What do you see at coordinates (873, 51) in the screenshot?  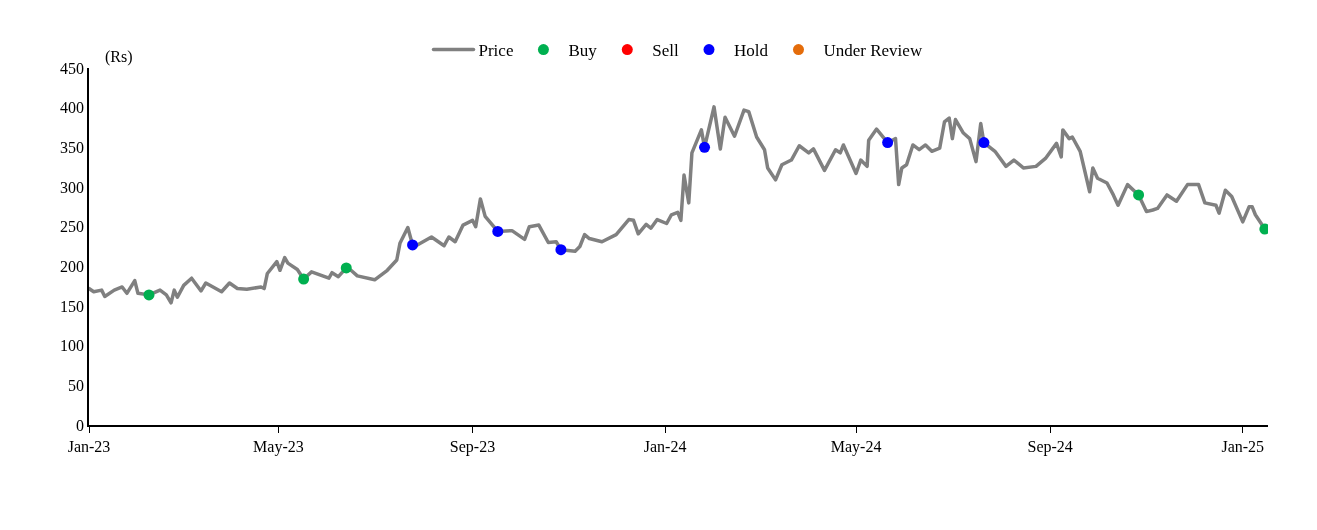 I see `legend-label: Under Review` at bounding box center [873, 51].